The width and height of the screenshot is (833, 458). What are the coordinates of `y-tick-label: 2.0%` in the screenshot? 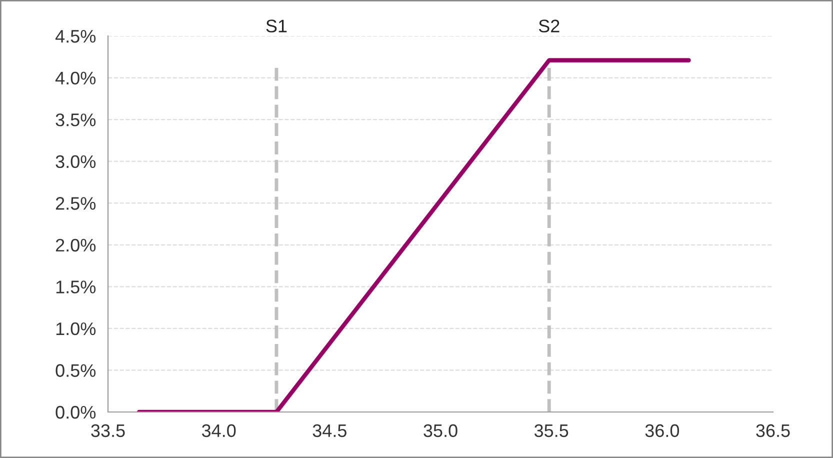 It's located at (76, 245).